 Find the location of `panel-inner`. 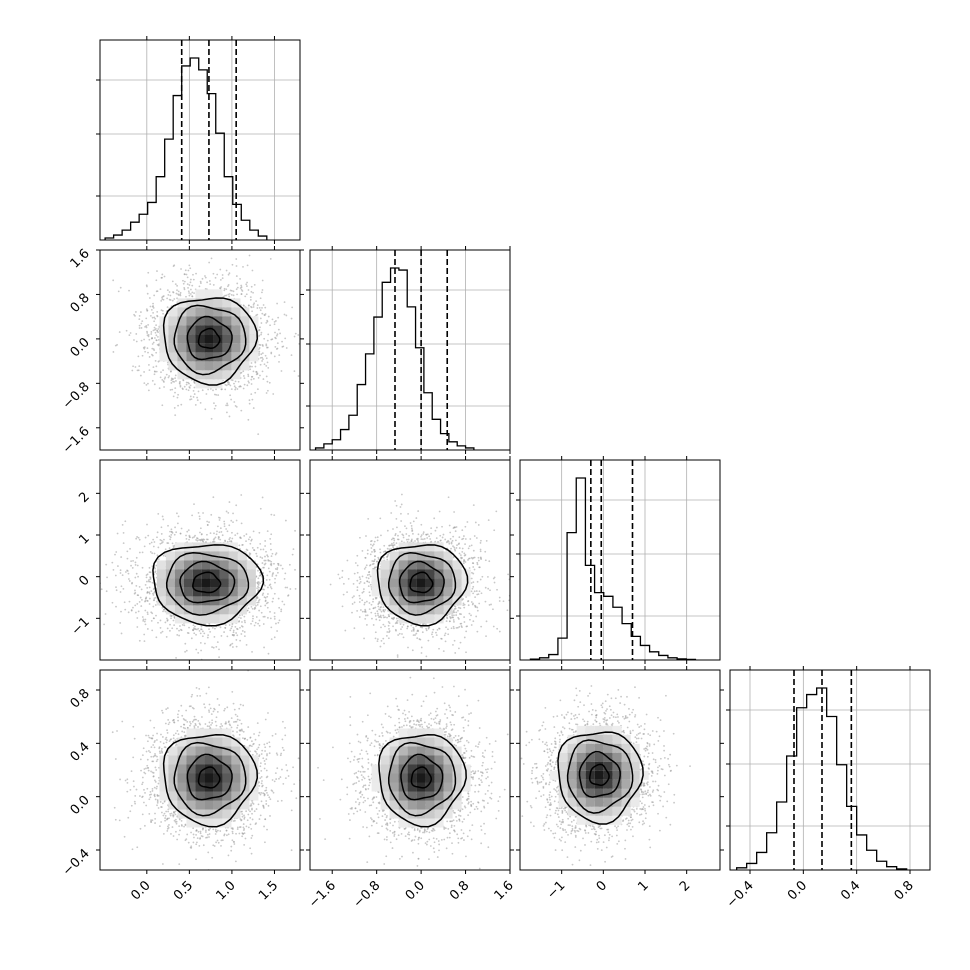

panel-inner is located at coordinates (206, 345).